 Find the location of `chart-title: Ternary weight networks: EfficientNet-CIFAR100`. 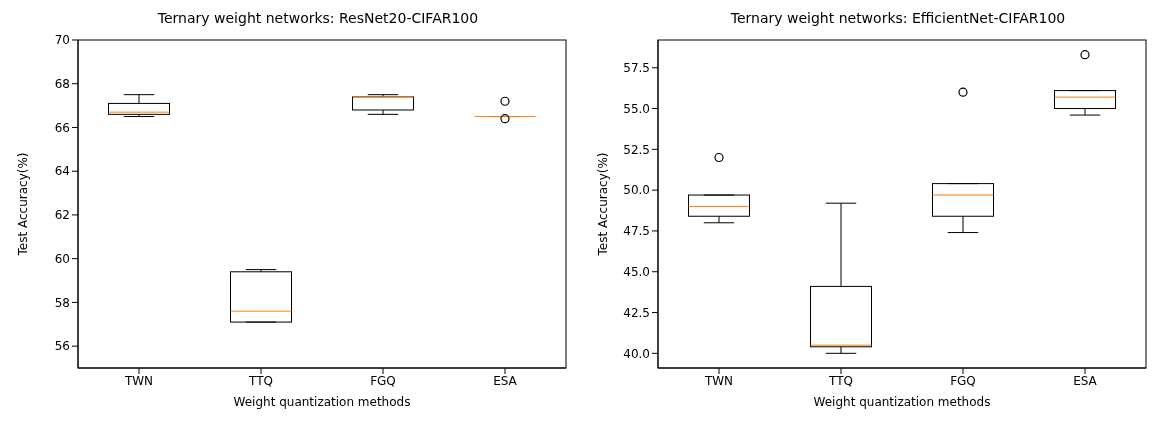

chart-title: Ternary weight networks: EfficientNet-CIFAR100 is located at coordinates (898, 18).